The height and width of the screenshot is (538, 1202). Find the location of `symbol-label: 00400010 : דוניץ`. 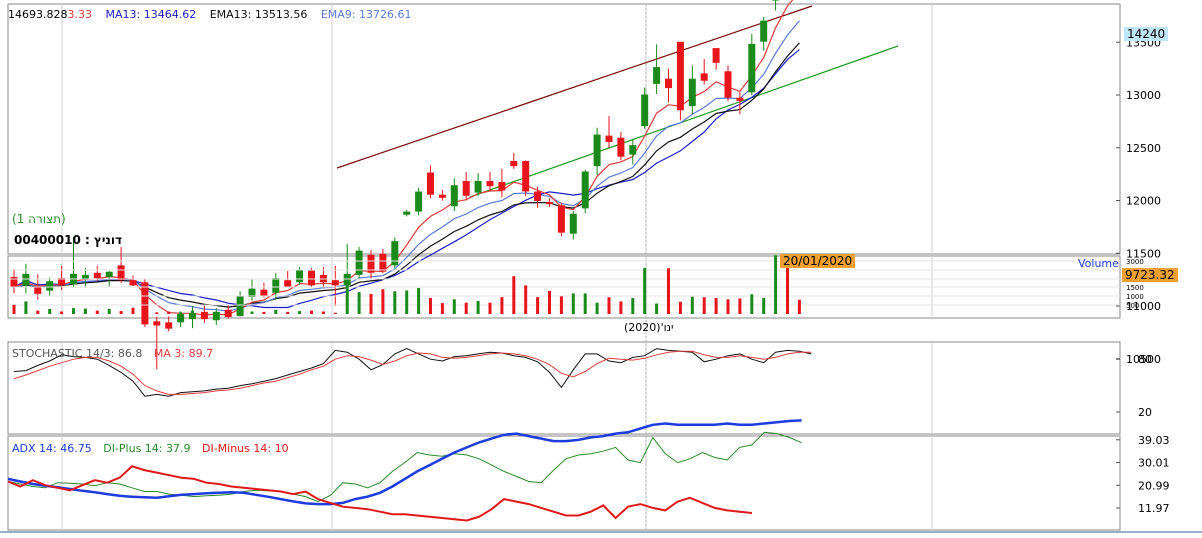

symbol-label: 00400010 : דוניץ is located at coordinates (68, 240).